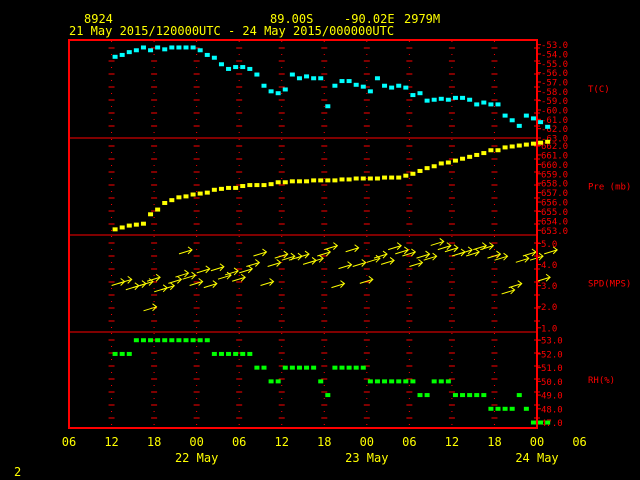 The width and height of the screenshot is (640, 480). Describe the element at coordinates (552, 369) in the screenshot. I see `y-tick-label: 51.0` at that location.